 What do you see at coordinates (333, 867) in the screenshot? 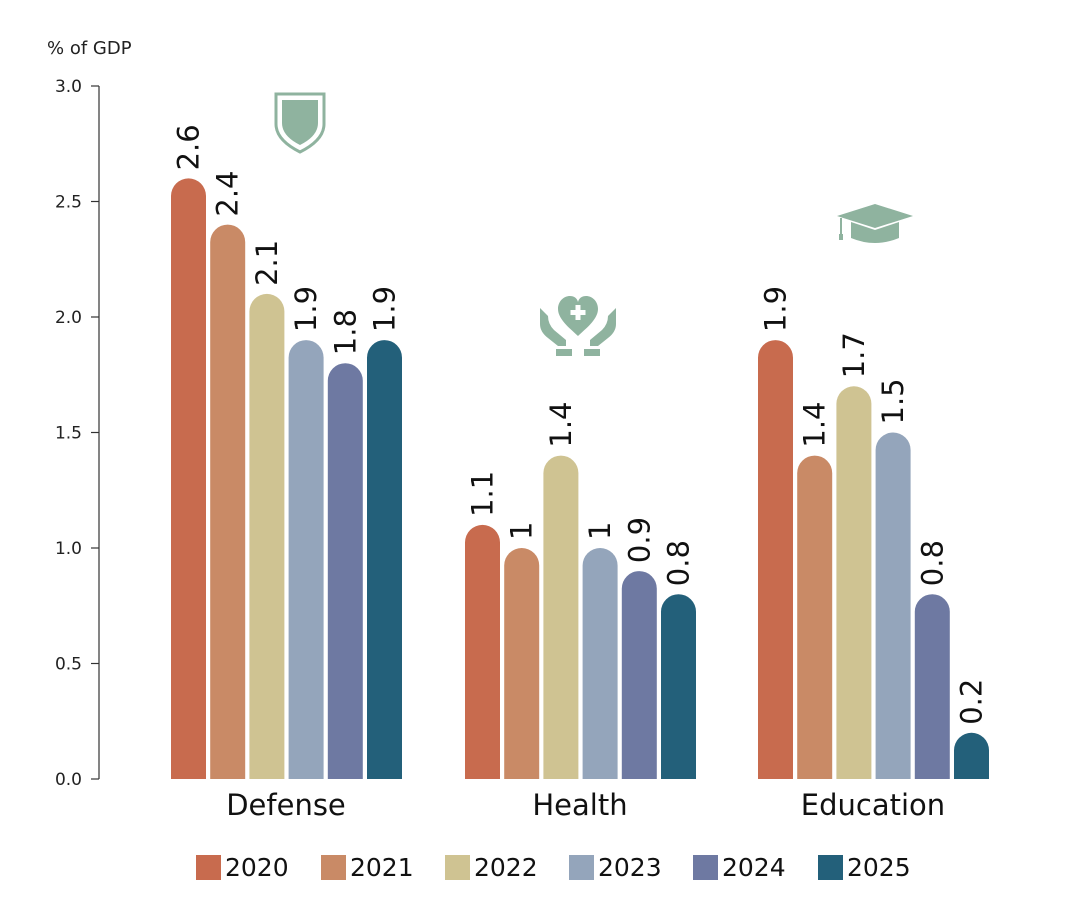
I see `legend-swatch-2021` at bounding box center [333, 867].